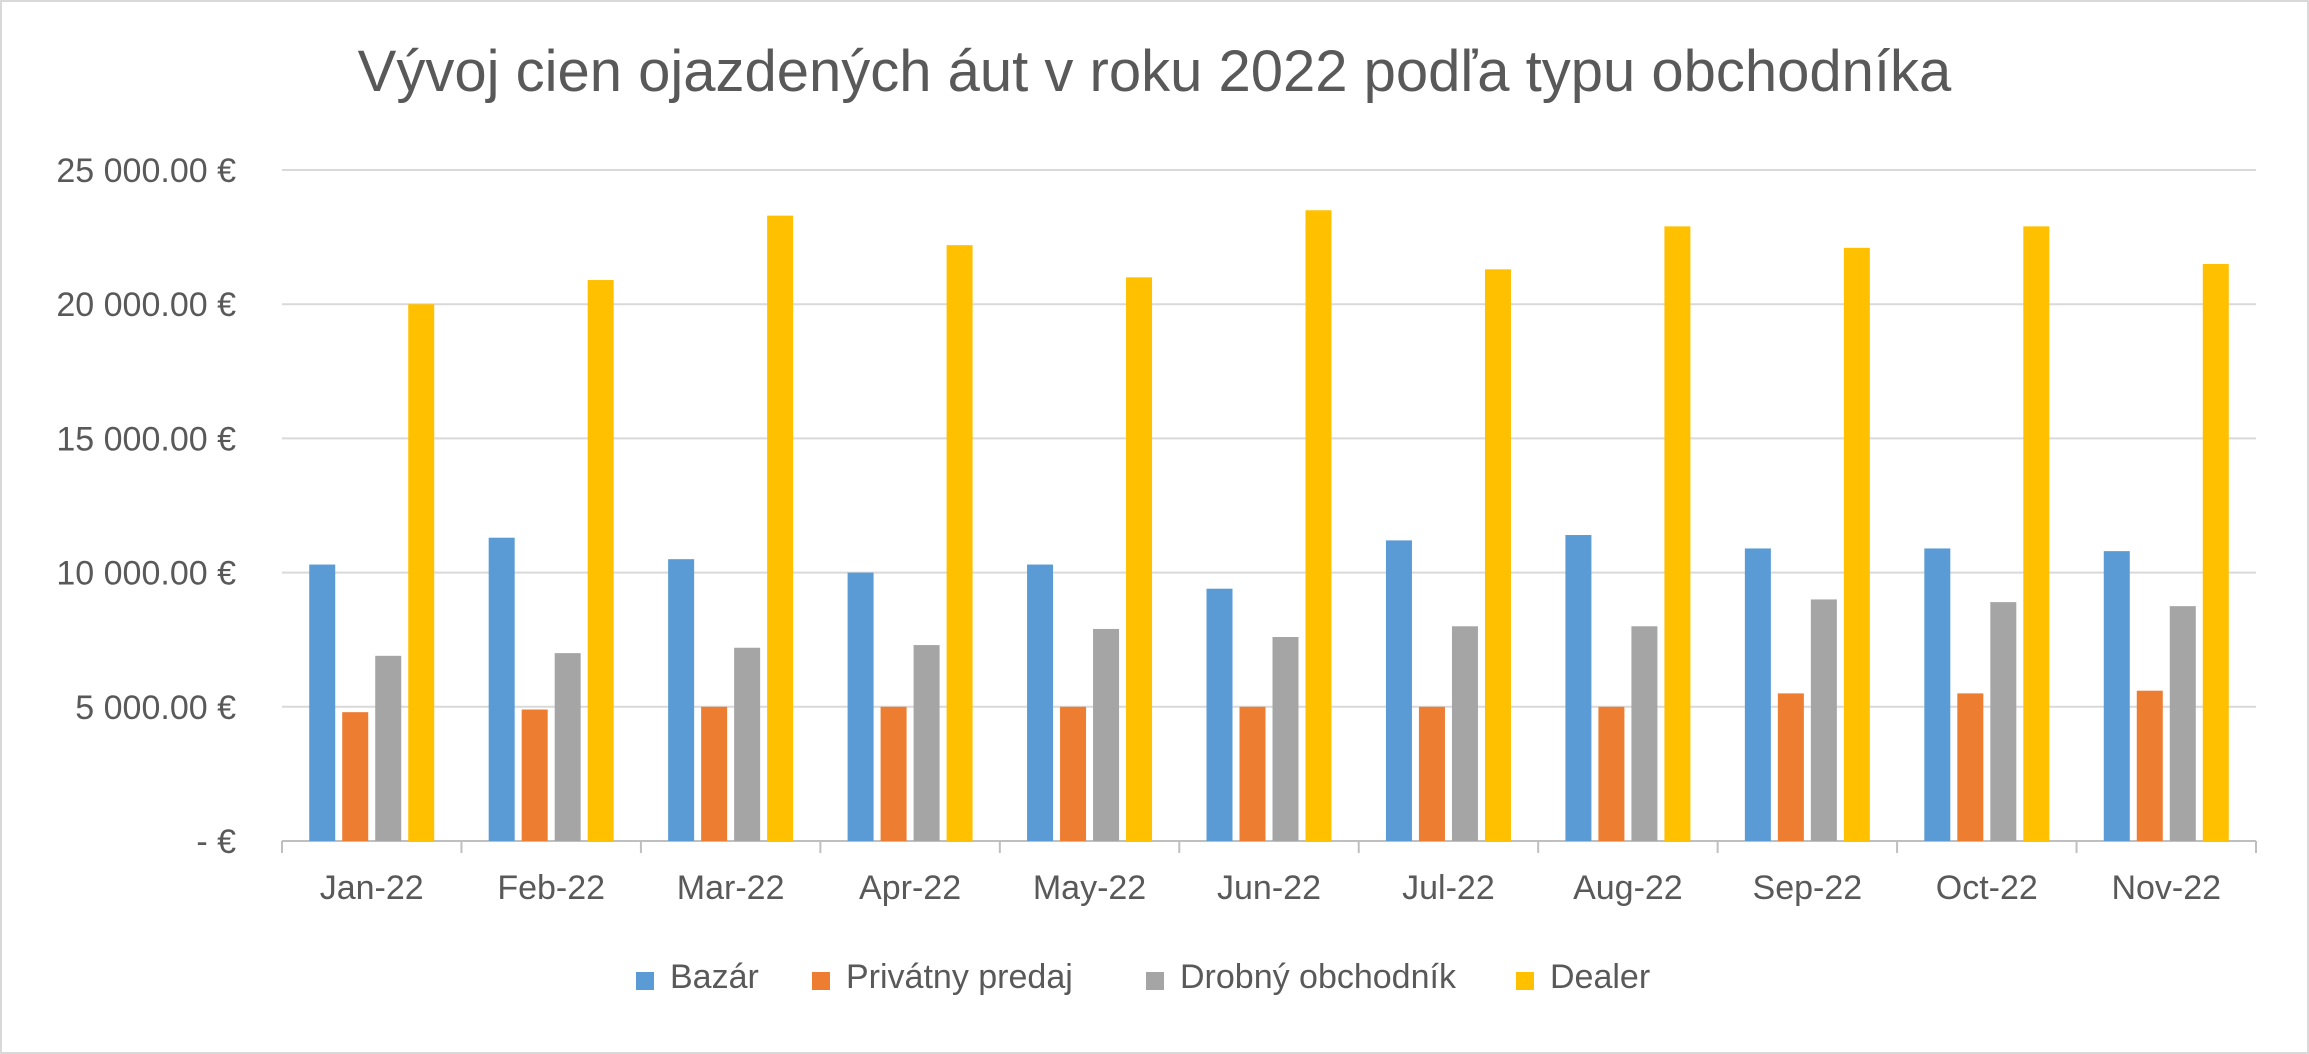 The width and height of the screenshot is (2309, 1054). I want to click on y-tick-label: 10 000.00 €, so click(146, 574).